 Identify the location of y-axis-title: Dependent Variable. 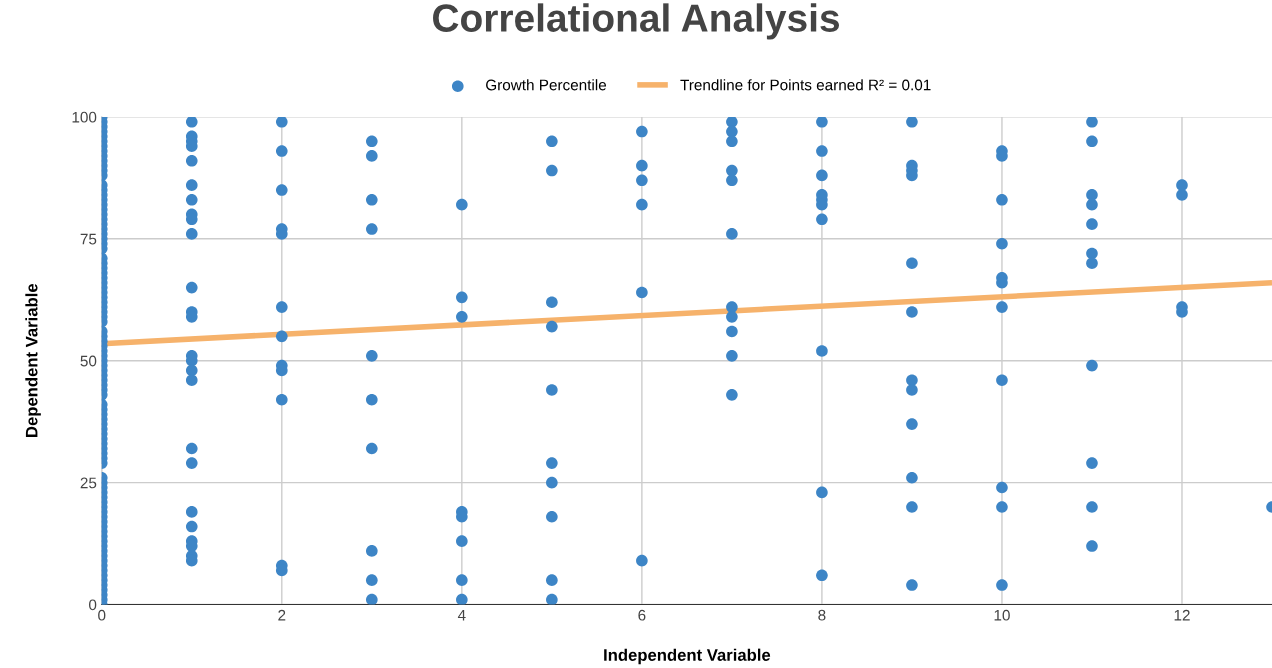
(33, 360).